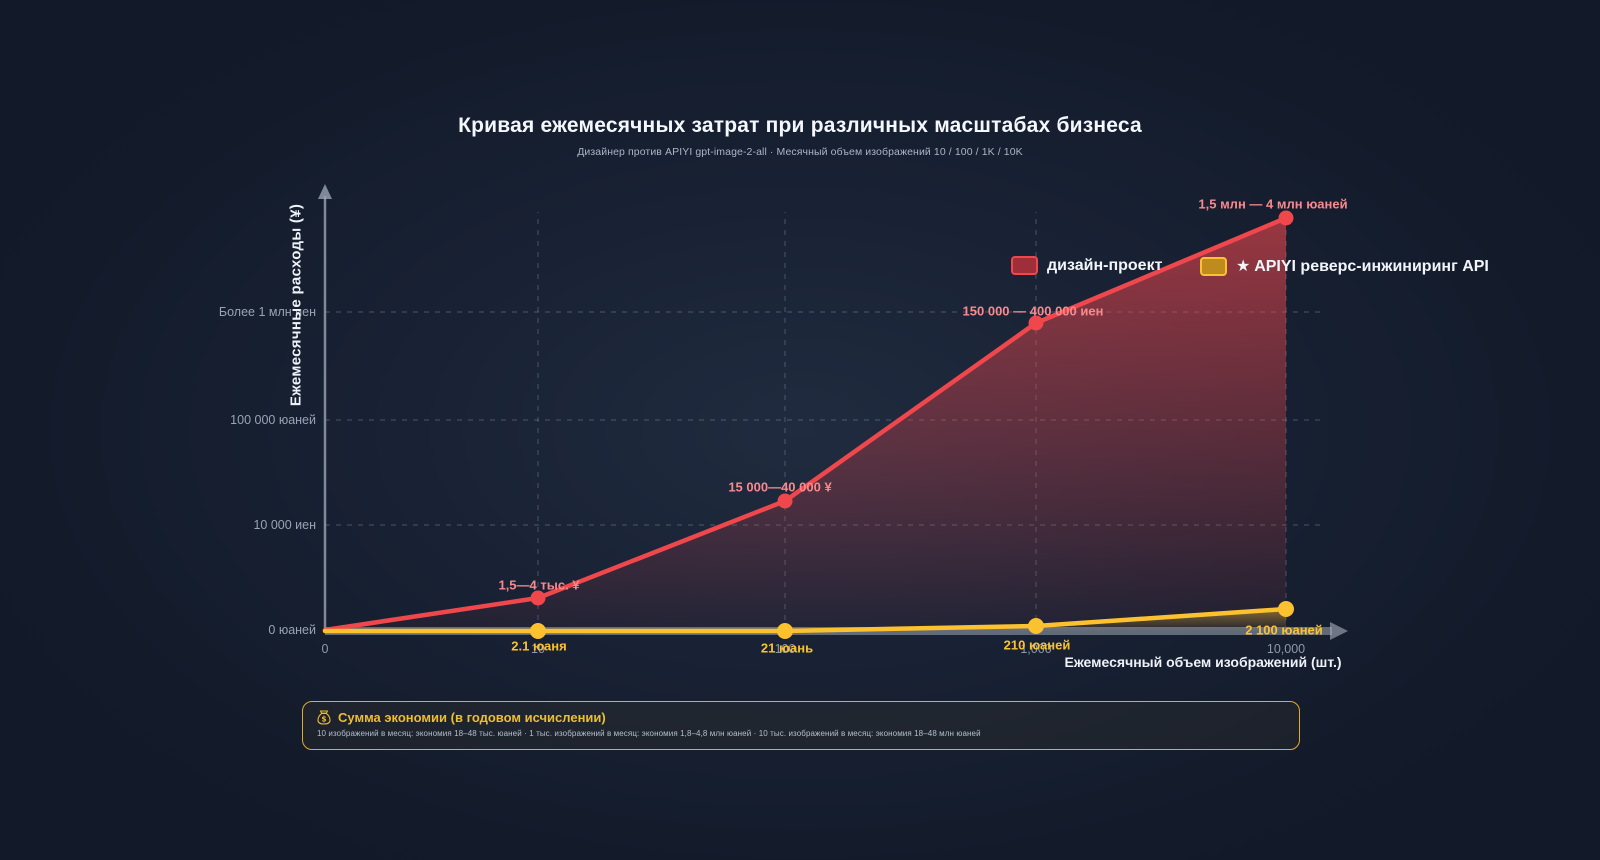 The width and height of the screenshot is (1600, 860). I want to click on savings-header: $ Сумма экономии (в годовом исчислении), so click(808, 717).